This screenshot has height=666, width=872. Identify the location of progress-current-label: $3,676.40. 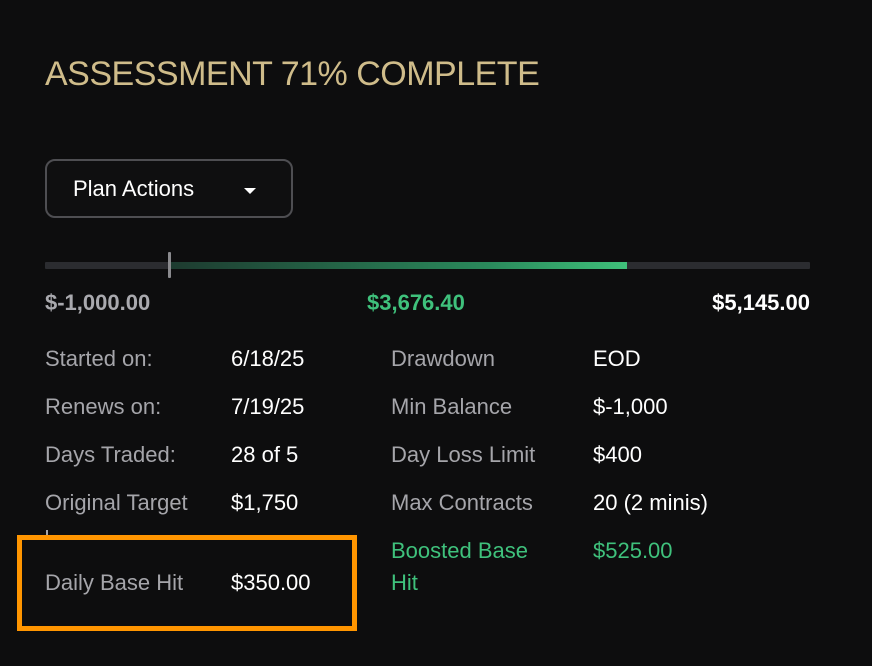
(416, 302).